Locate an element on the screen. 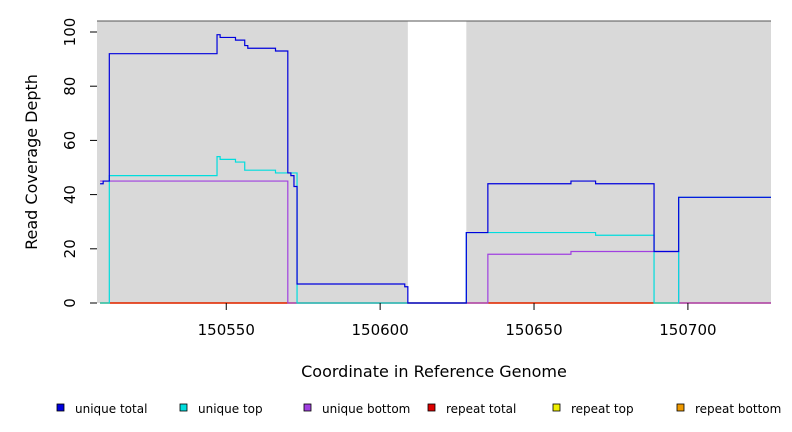 This screenshot has width=792, height=432. legend-label-repeat-top: repeat top is located at coordinates (602, 409).